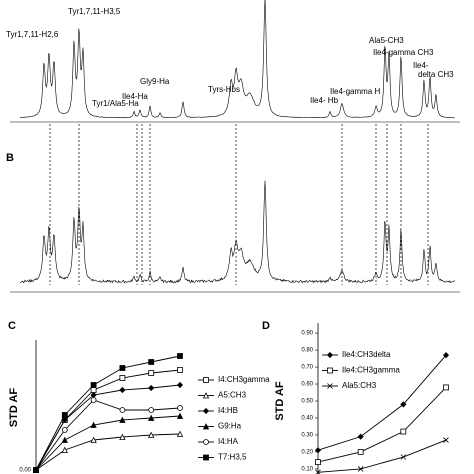 The width and height of the screenshot is (474, 474). I want to click on legend-label: Ala5:CH3, so click(359, 385).